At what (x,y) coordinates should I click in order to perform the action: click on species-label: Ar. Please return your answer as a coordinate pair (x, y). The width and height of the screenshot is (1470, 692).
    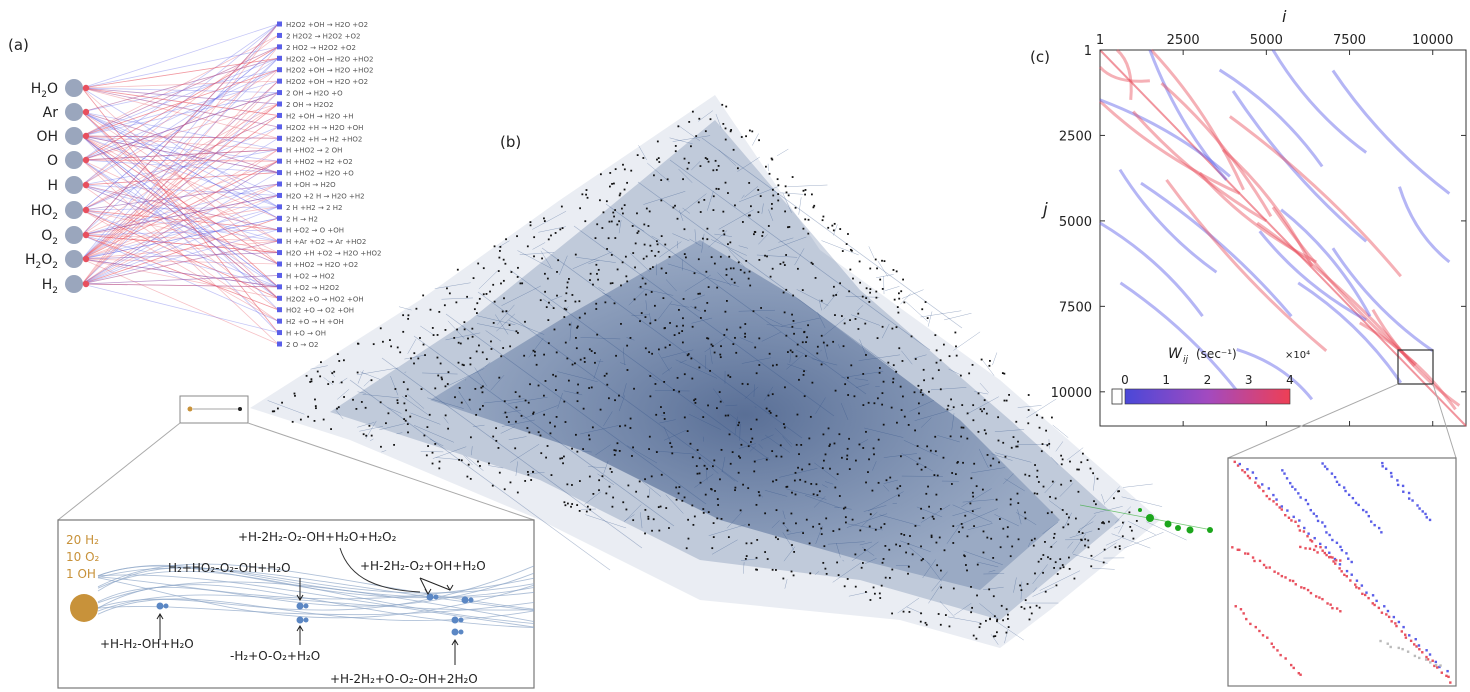
    Looking at the image, I should click on (51, 113).